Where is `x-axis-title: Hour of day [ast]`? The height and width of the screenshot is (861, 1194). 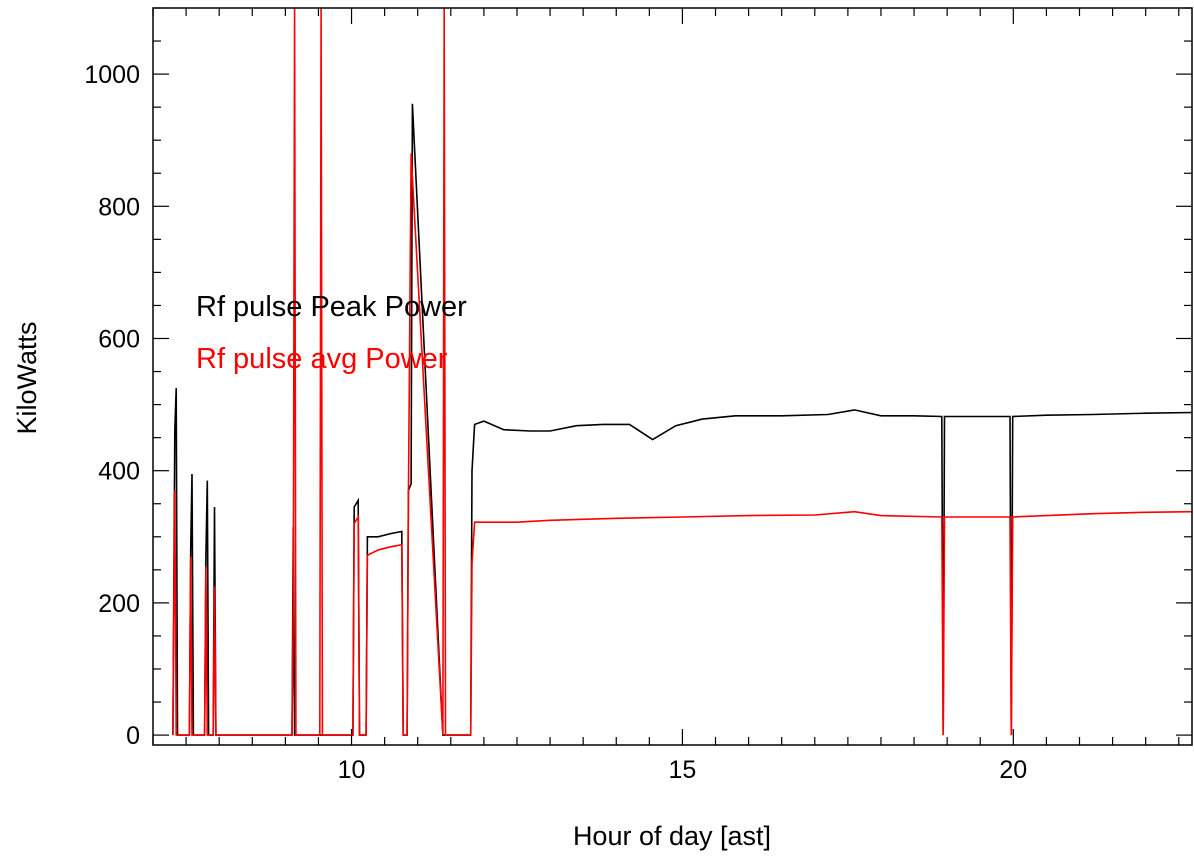 x-axis-title: Hour of day [ast] is located at coordinates (672, 836).